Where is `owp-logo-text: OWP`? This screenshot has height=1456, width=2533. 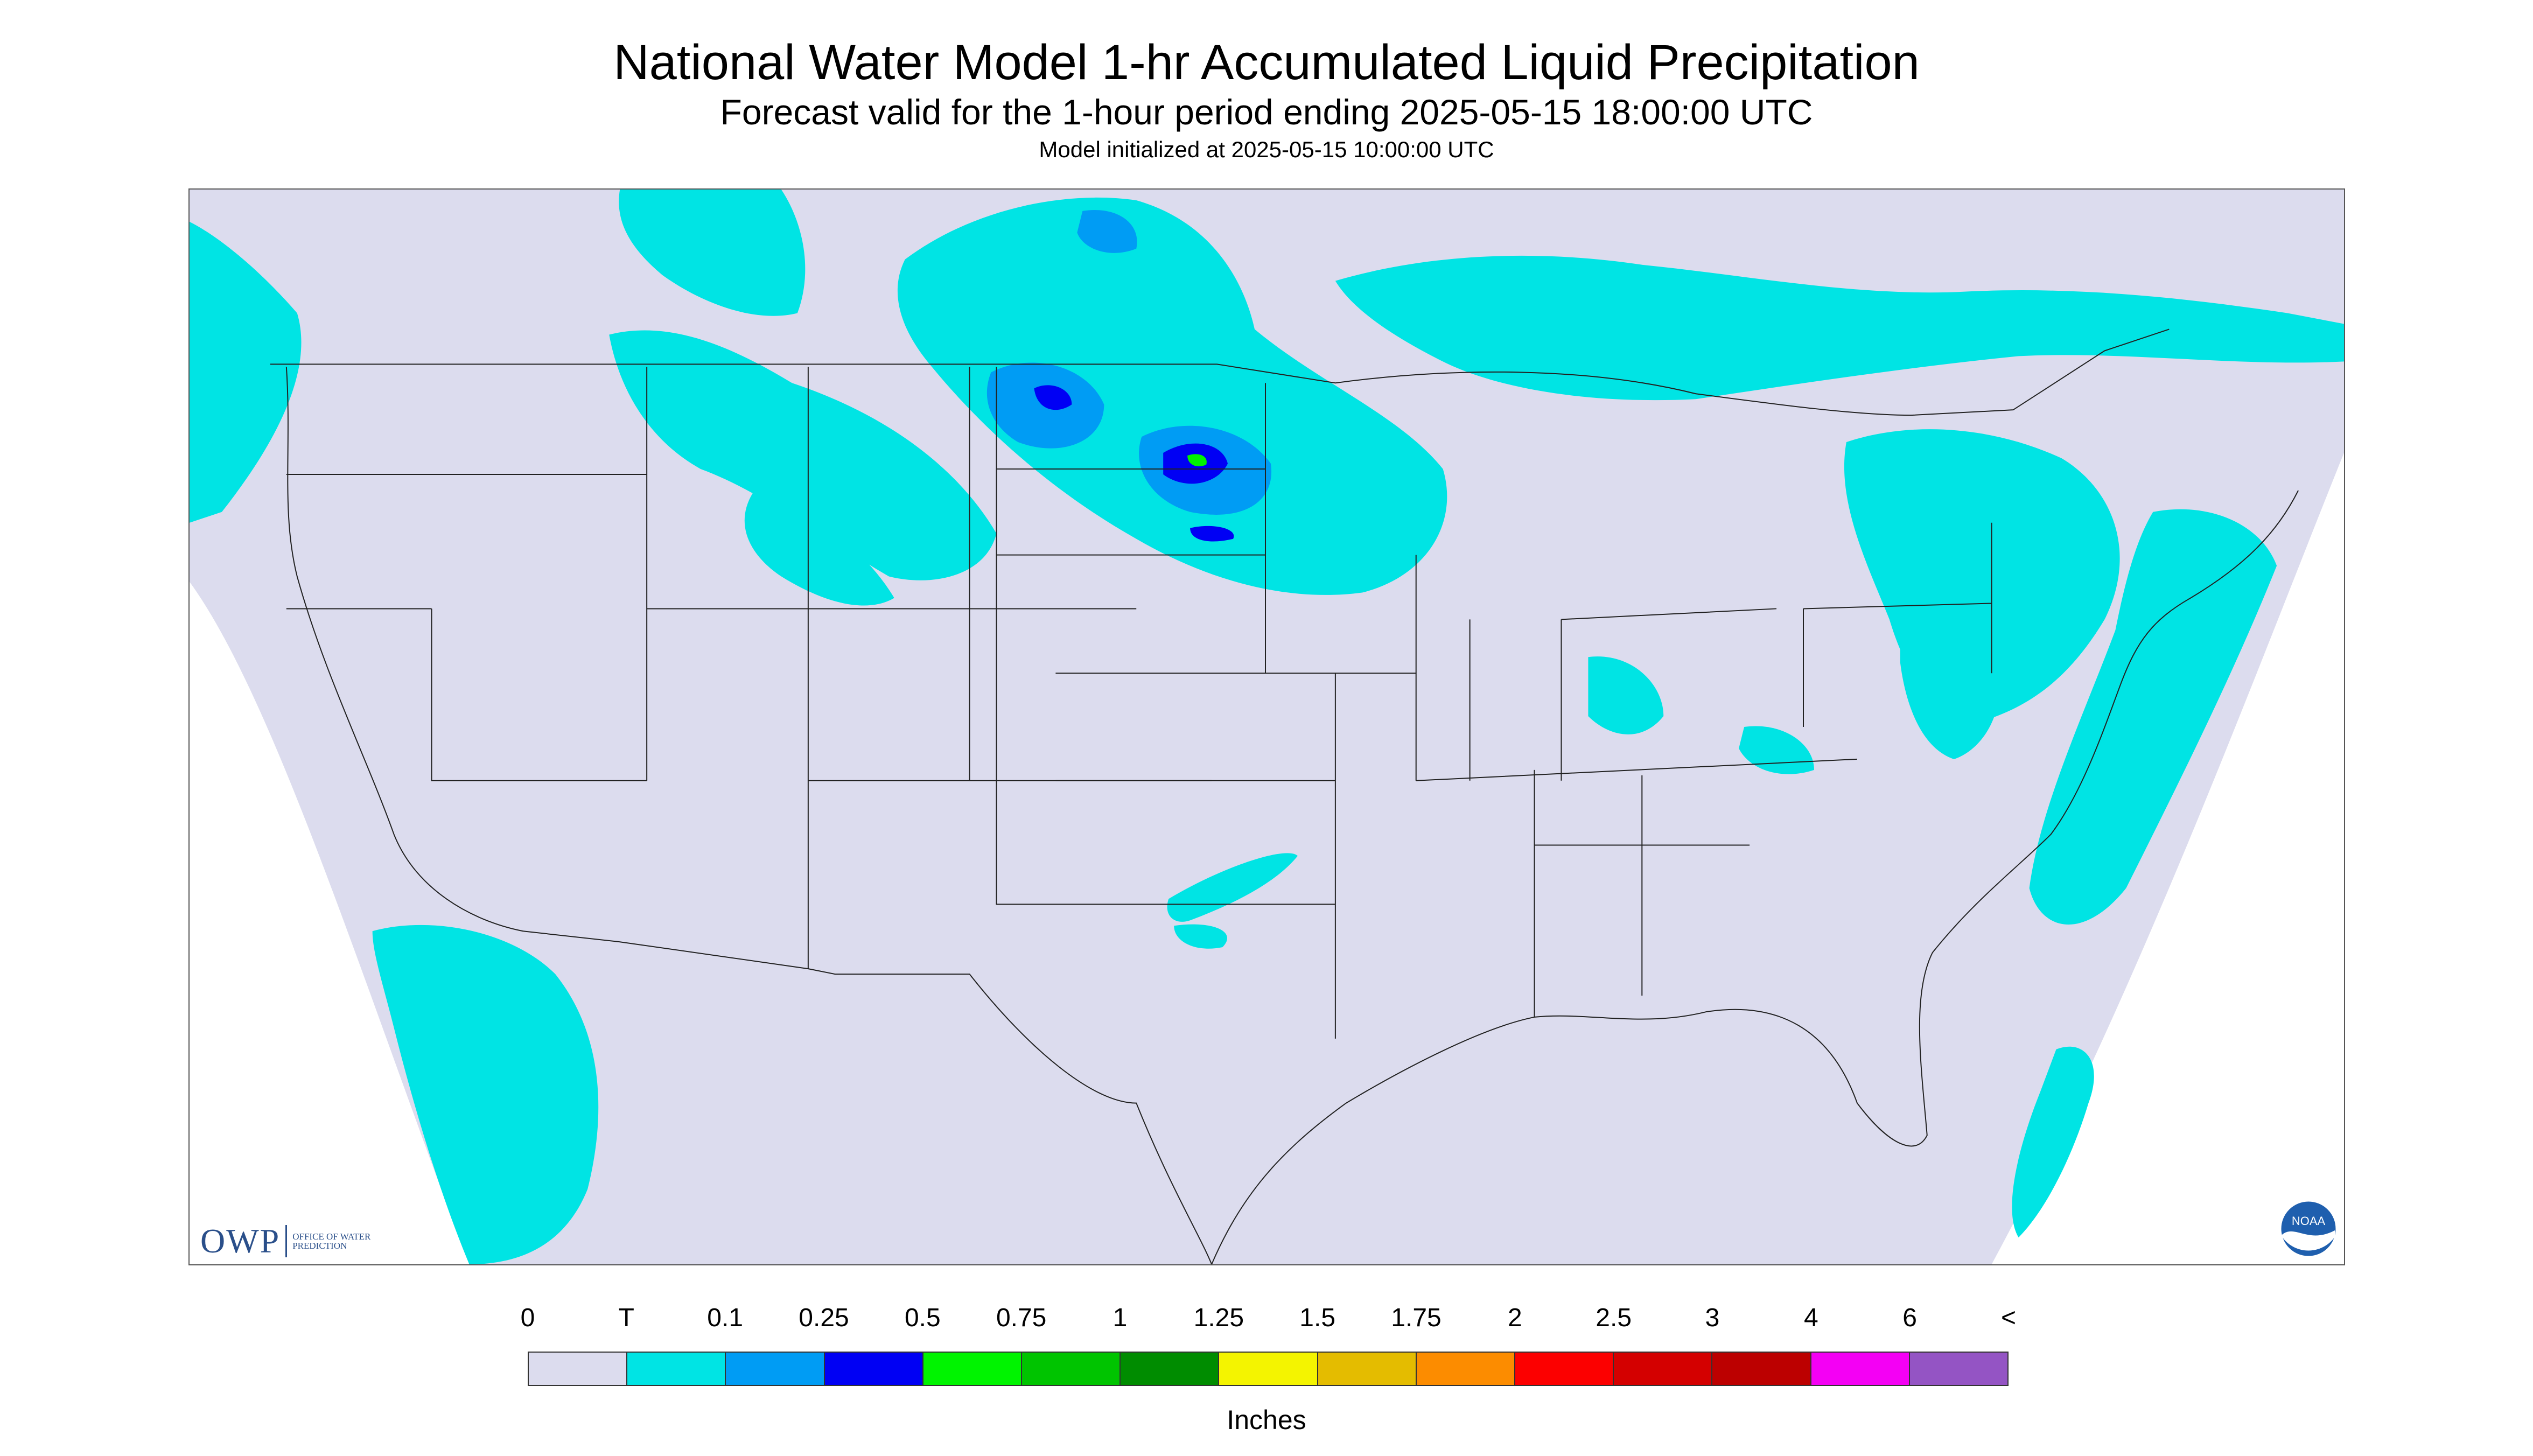
owp-logo-text: OWP is located at coordinates (240, 1241).